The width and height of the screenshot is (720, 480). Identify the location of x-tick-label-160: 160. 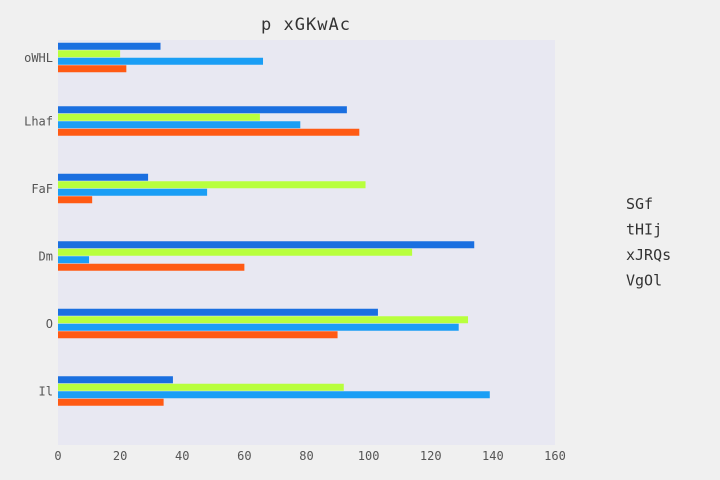
(555, 456).